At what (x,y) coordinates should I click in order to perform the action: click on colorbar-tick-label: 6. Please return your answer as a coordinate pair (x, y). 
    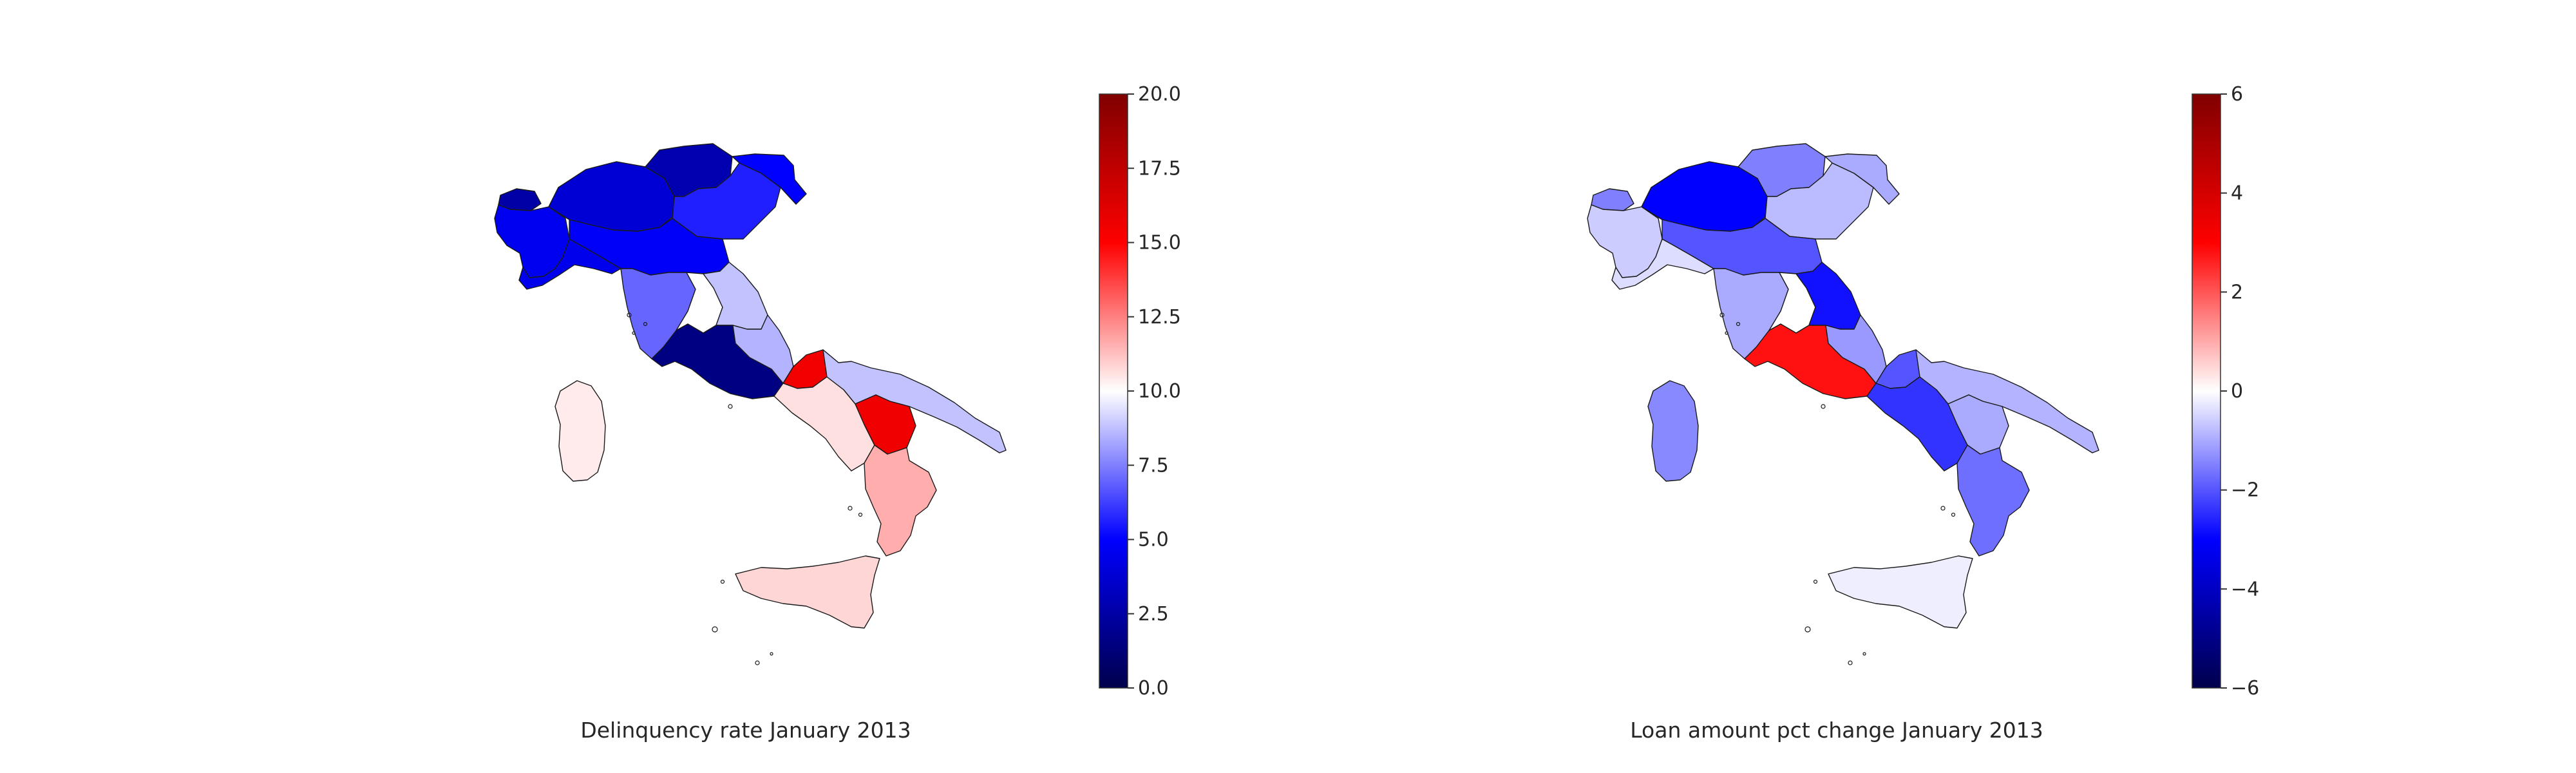
    Looking at the image, I should click on (2237, 95).